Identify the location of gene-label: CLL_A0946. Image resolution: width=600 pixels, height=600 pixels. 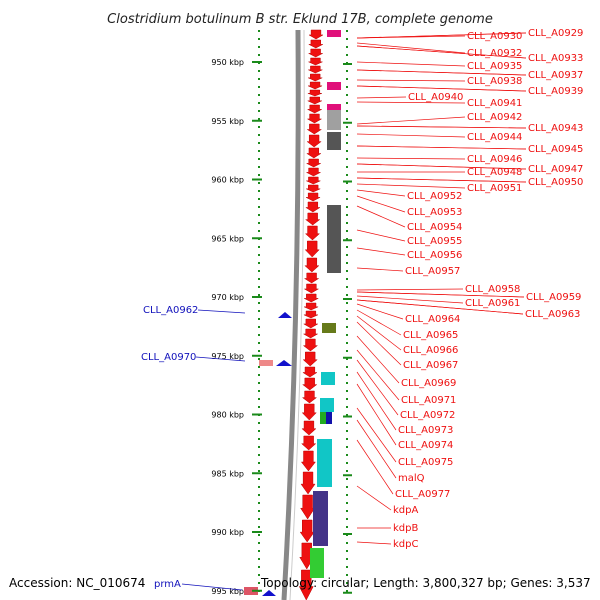
(494, 159).